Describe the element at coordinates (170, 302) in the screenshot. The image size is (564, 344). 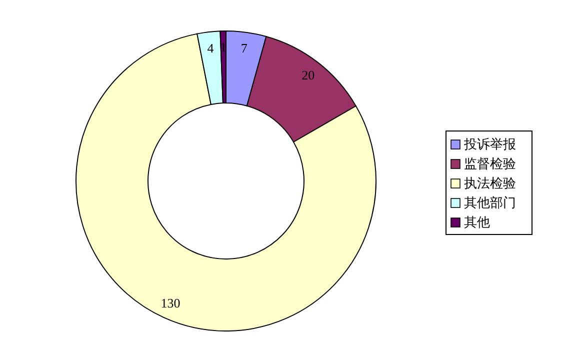
I see `data-label: 130` at that location.